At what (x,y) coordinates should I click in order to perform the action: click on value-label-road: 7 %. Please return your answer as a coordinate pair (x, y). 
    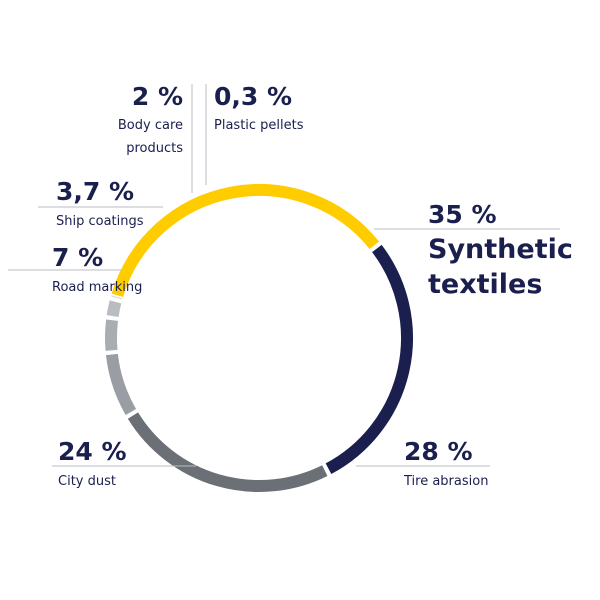
    Looking at the image, I should click on (77, 257).